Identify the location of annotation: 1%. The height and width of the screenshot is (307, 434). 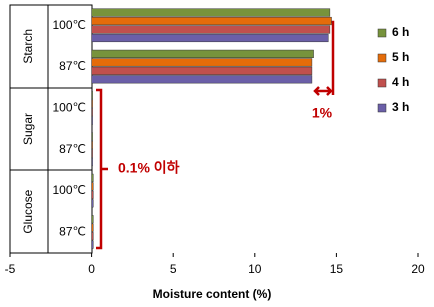
(322, 113).